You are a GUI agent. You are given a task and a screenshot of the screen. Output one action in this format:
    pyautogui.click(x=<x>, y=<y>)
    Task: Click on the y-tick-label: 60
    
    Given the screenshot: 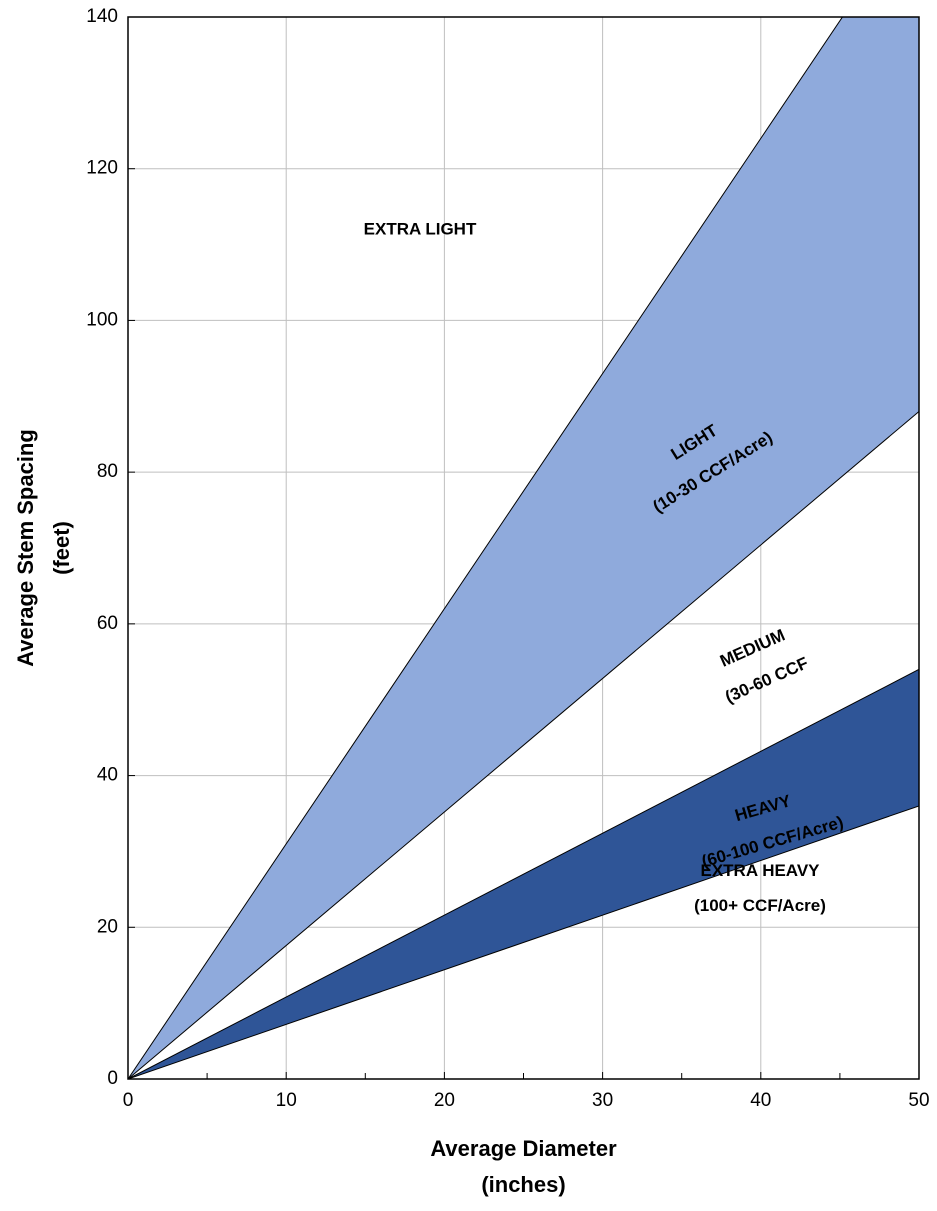 What is the action you would take?
    pyautogui.click(x=107, y=623)
    